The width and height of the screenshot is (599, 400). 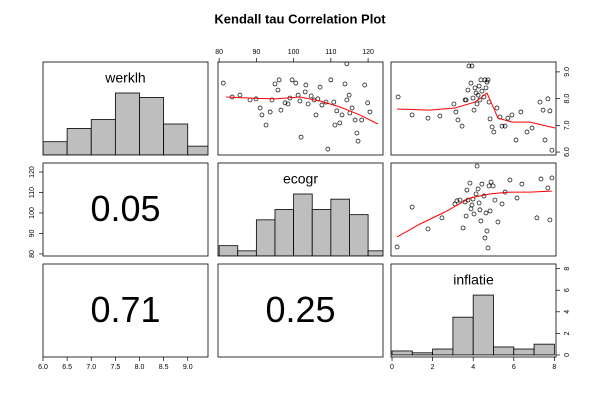 What do you see at coordinates (473, 280) in the screenshot?
I see `variable-label: inflatie` at bounding box center [473, 280].